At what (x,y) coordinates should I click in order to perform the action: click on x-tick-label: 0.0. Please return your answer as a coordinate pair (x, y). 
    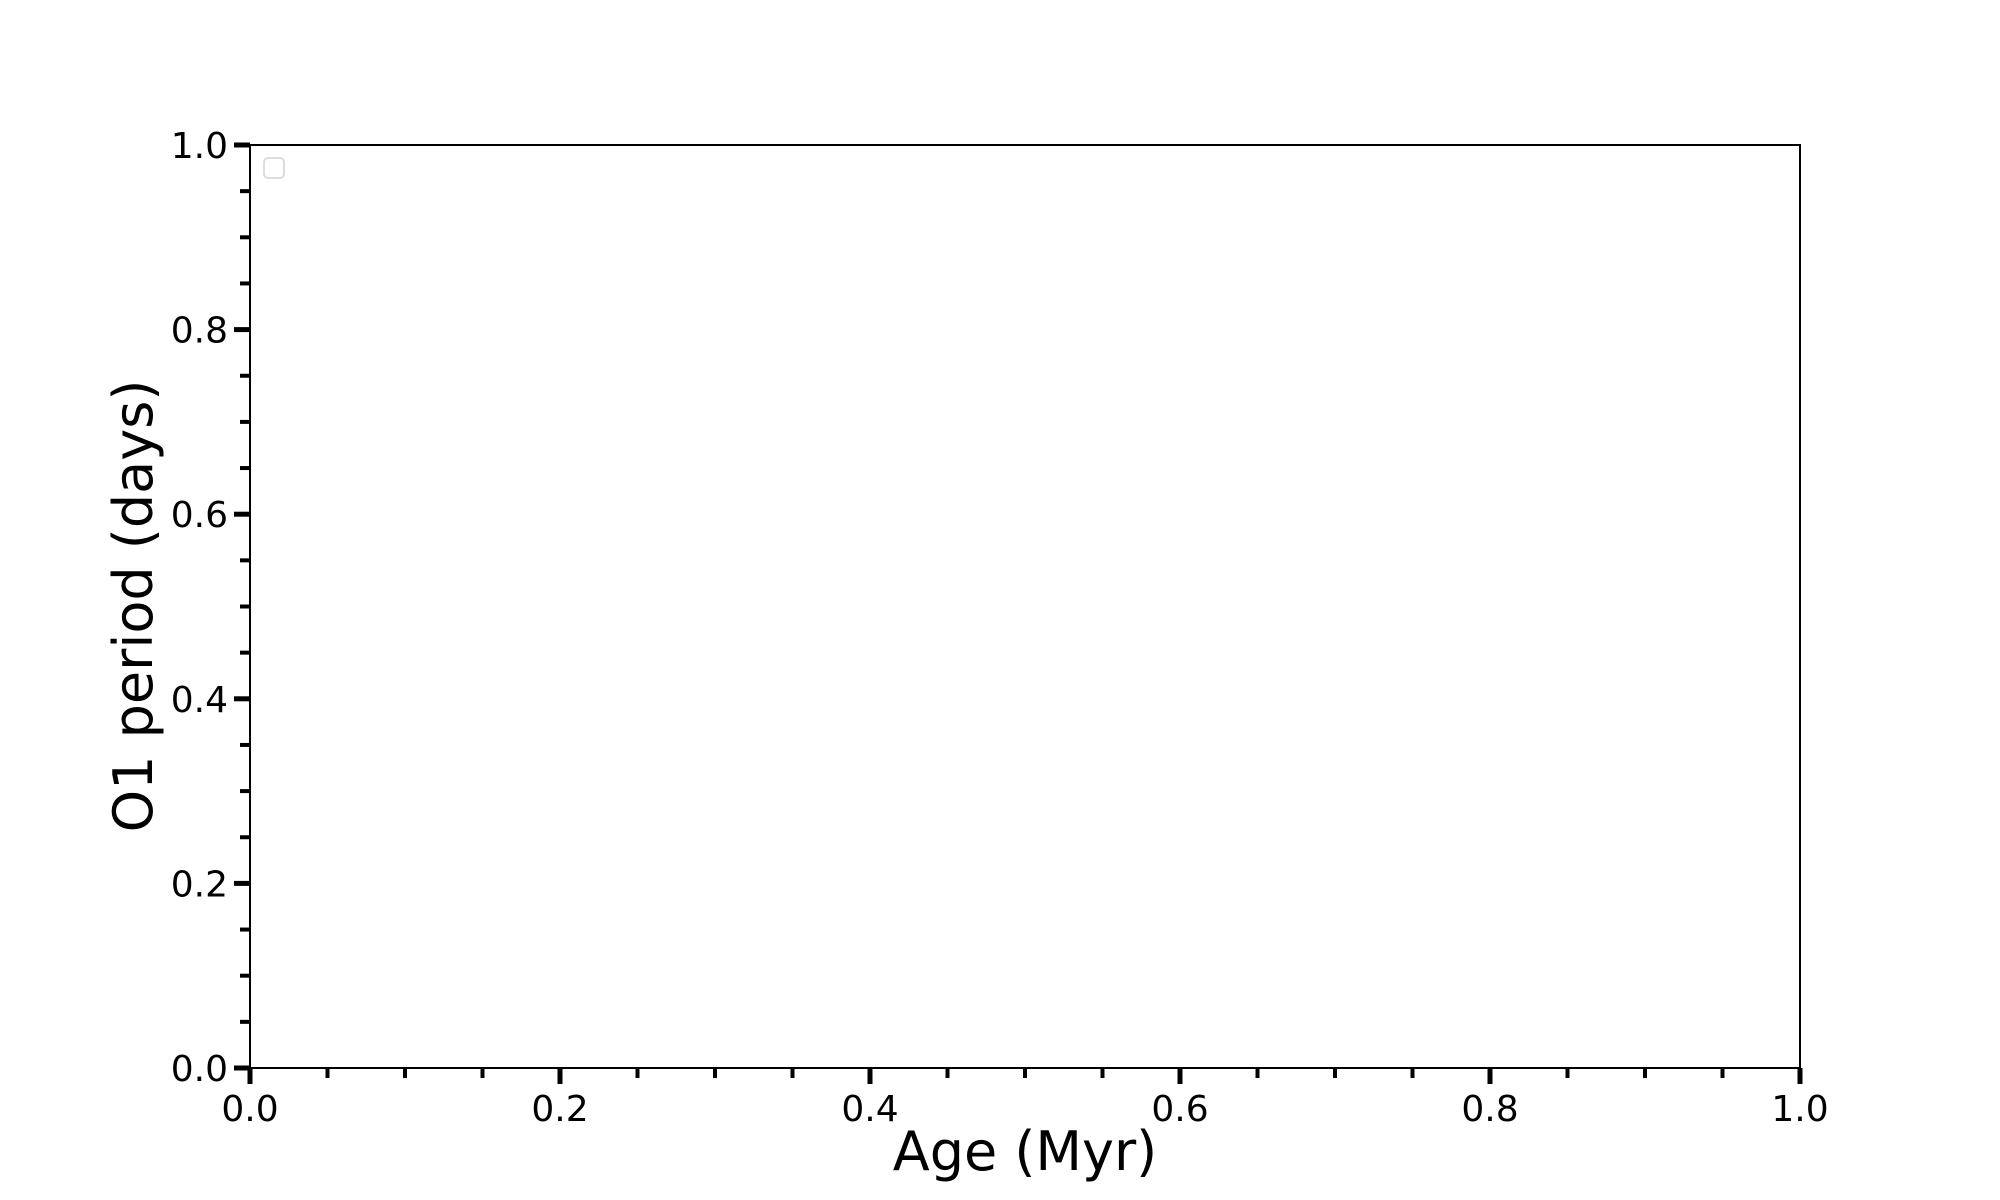
    Looking at the image, I should click on (249, 1109).